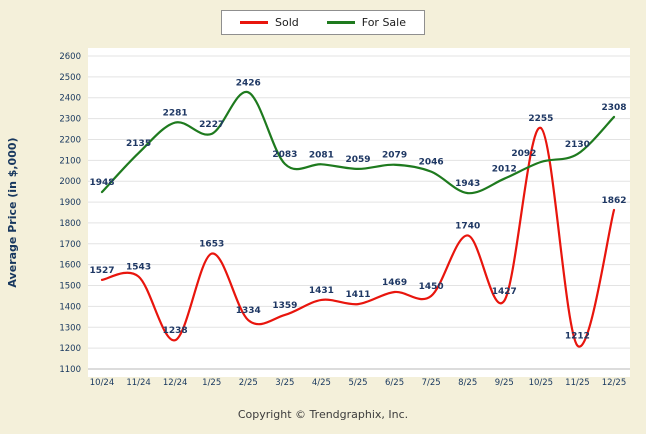  I want to click on svg-text: 1740, so click(467, 226).